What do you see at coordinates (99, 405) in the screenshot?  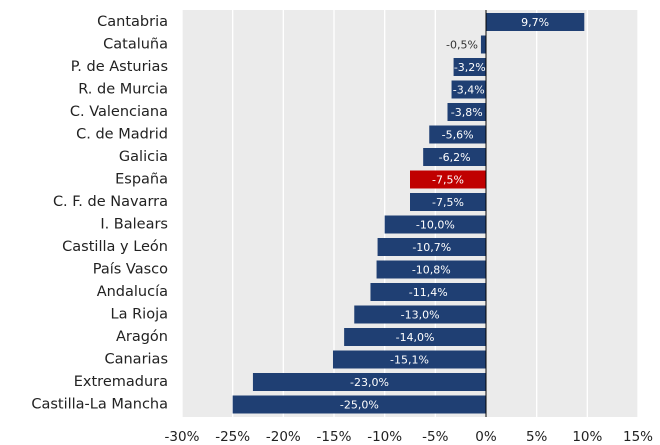 I see `y-tick-label: Castilla-La Mancha` at bounding box center [99, 405].